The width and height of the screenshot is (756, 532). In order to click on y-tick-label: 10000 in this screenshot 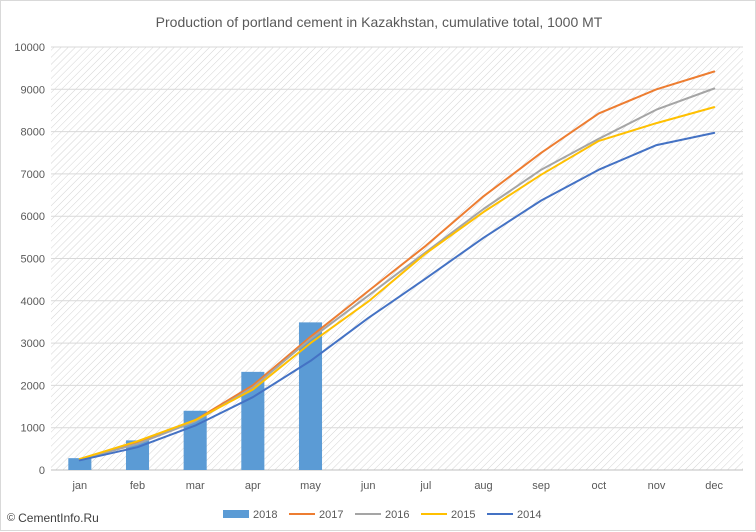, I will do `click(29, 48)`.